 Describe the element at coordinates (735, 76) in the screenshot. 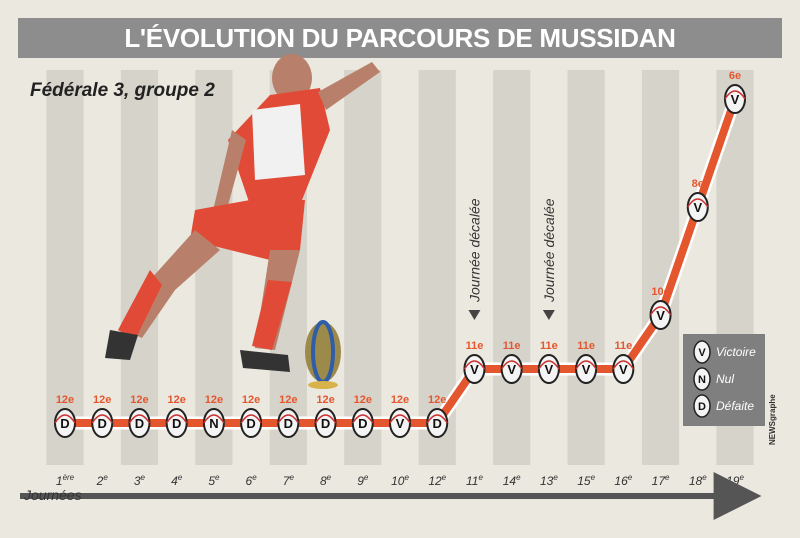

I see `position-label: 6e` at that location.